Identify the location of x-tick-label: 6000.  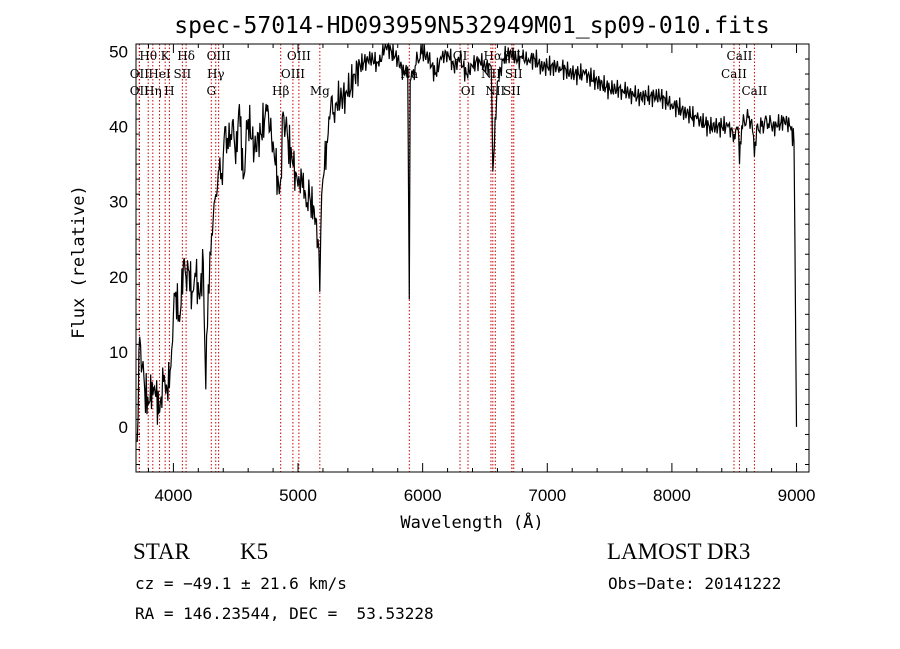
(423, 495).